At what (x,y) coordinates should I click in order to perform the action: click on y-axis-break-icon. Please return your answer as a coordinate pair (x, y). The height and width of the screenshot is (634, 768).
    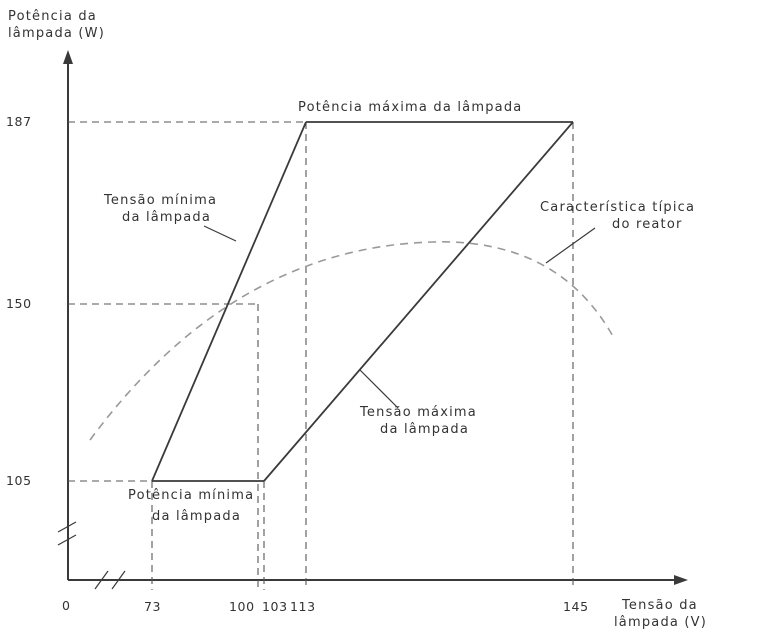
    Looking at the image, I should click on (67, 533).